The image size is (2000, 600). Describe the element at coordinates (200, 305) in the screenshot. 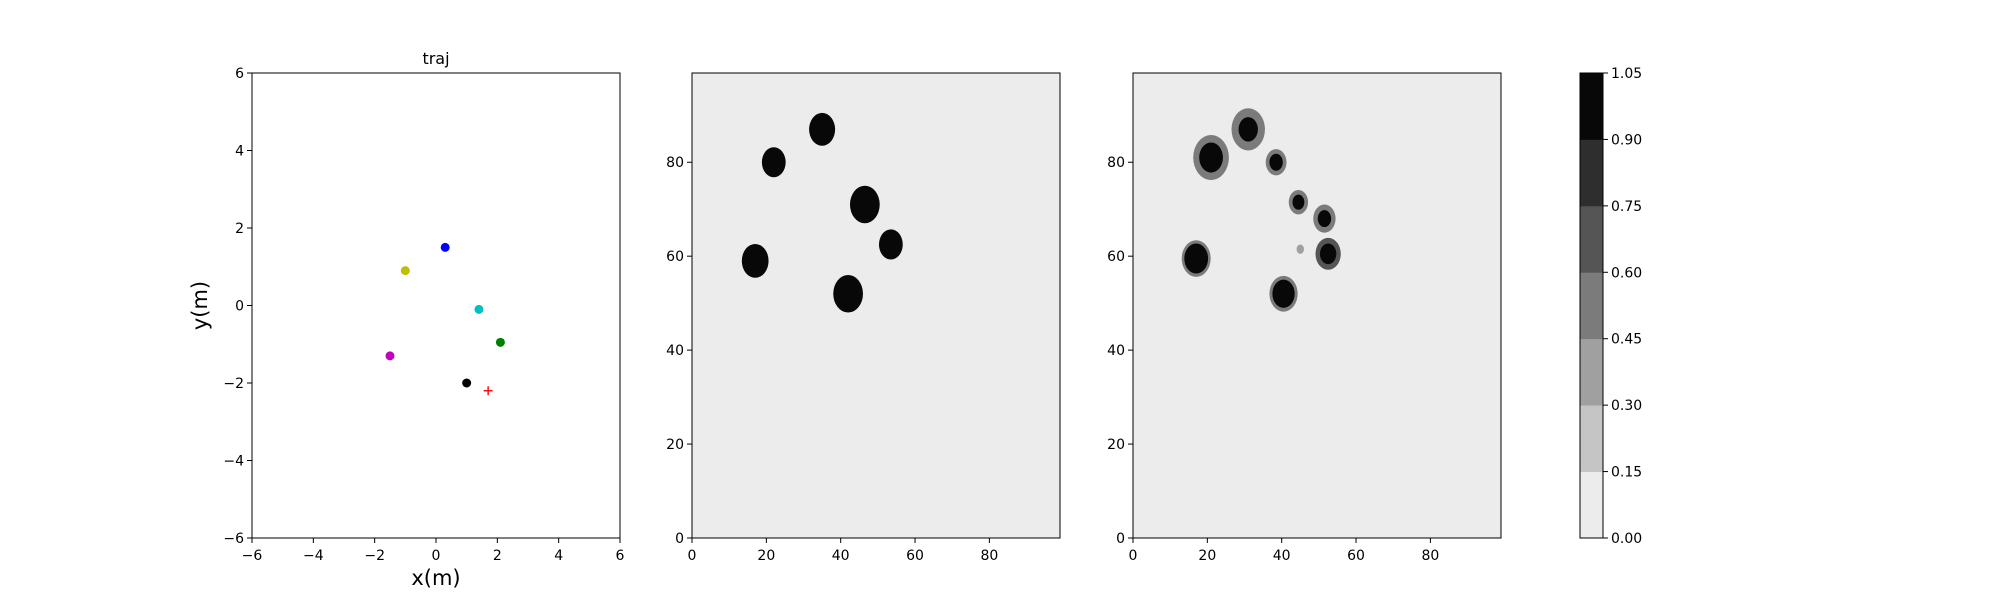

I see `traj-y-axis-label: y(m)` at that location.